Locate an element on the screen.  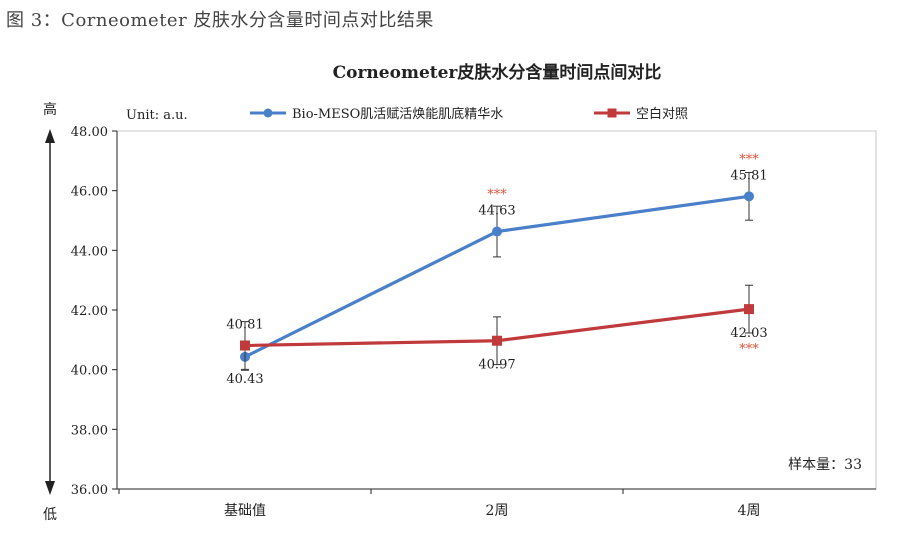
legend: Bio-MESO肌活赋活焕能肌底精华水 空白对照 is located at coordinates (469, 114).